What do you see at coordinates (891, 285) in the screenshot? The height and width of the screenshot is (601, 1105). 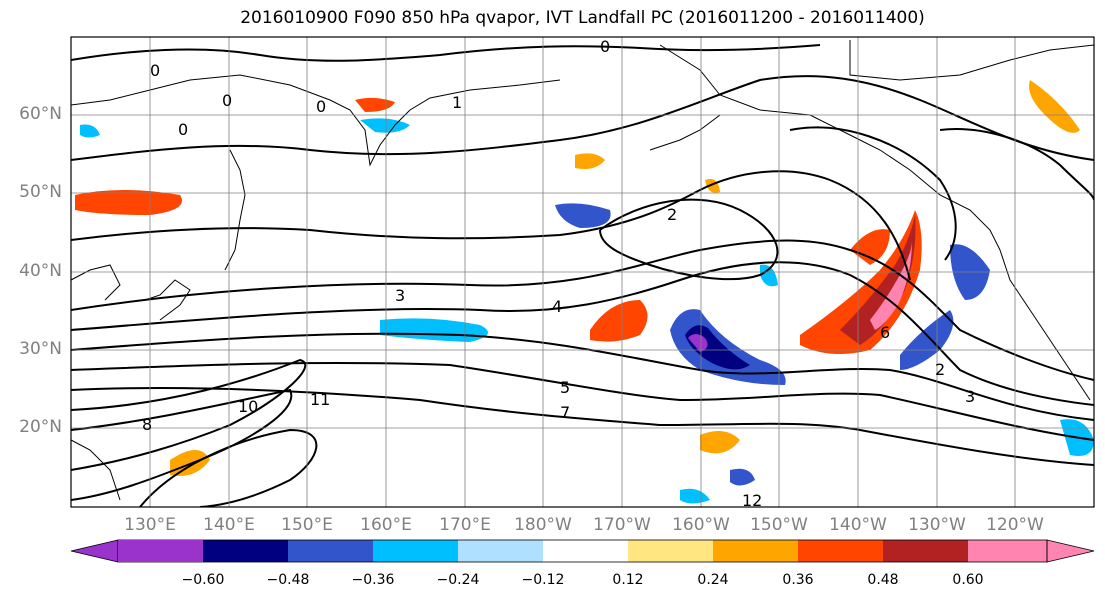 I see `positive-anomaly-peak` at bounding box center [891, 285].